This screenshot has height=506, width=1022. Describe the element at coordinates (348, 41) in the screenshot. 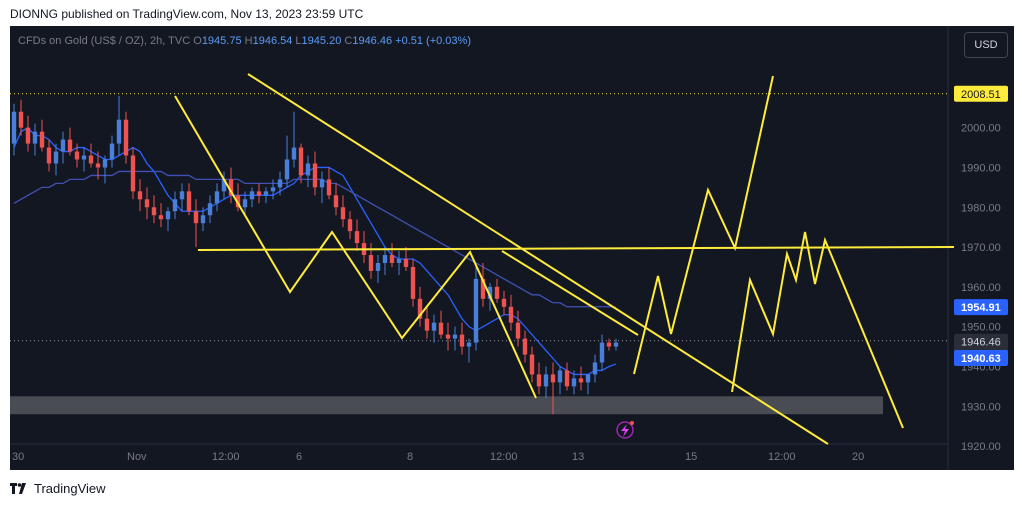

I see `close-label: C` at that location.